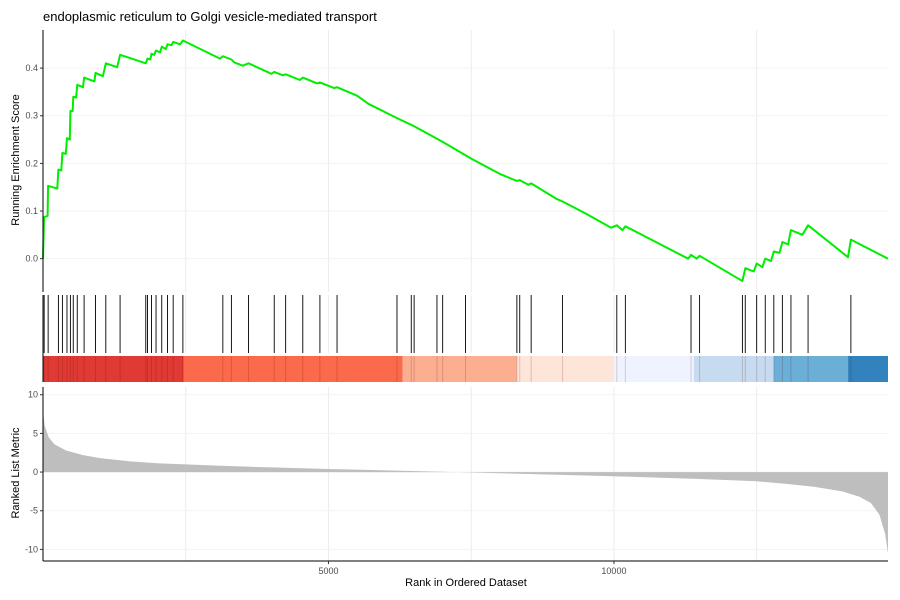  Describe the element at coordinates (31, 163) in the screenshot. I see `es-y-tick-label-2: 0.2` at that location.